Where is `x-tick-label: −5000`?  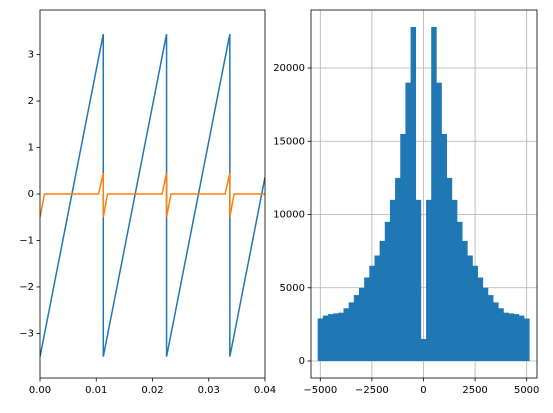 x-tick-label: −5000 is located at coordinates (320, 390).